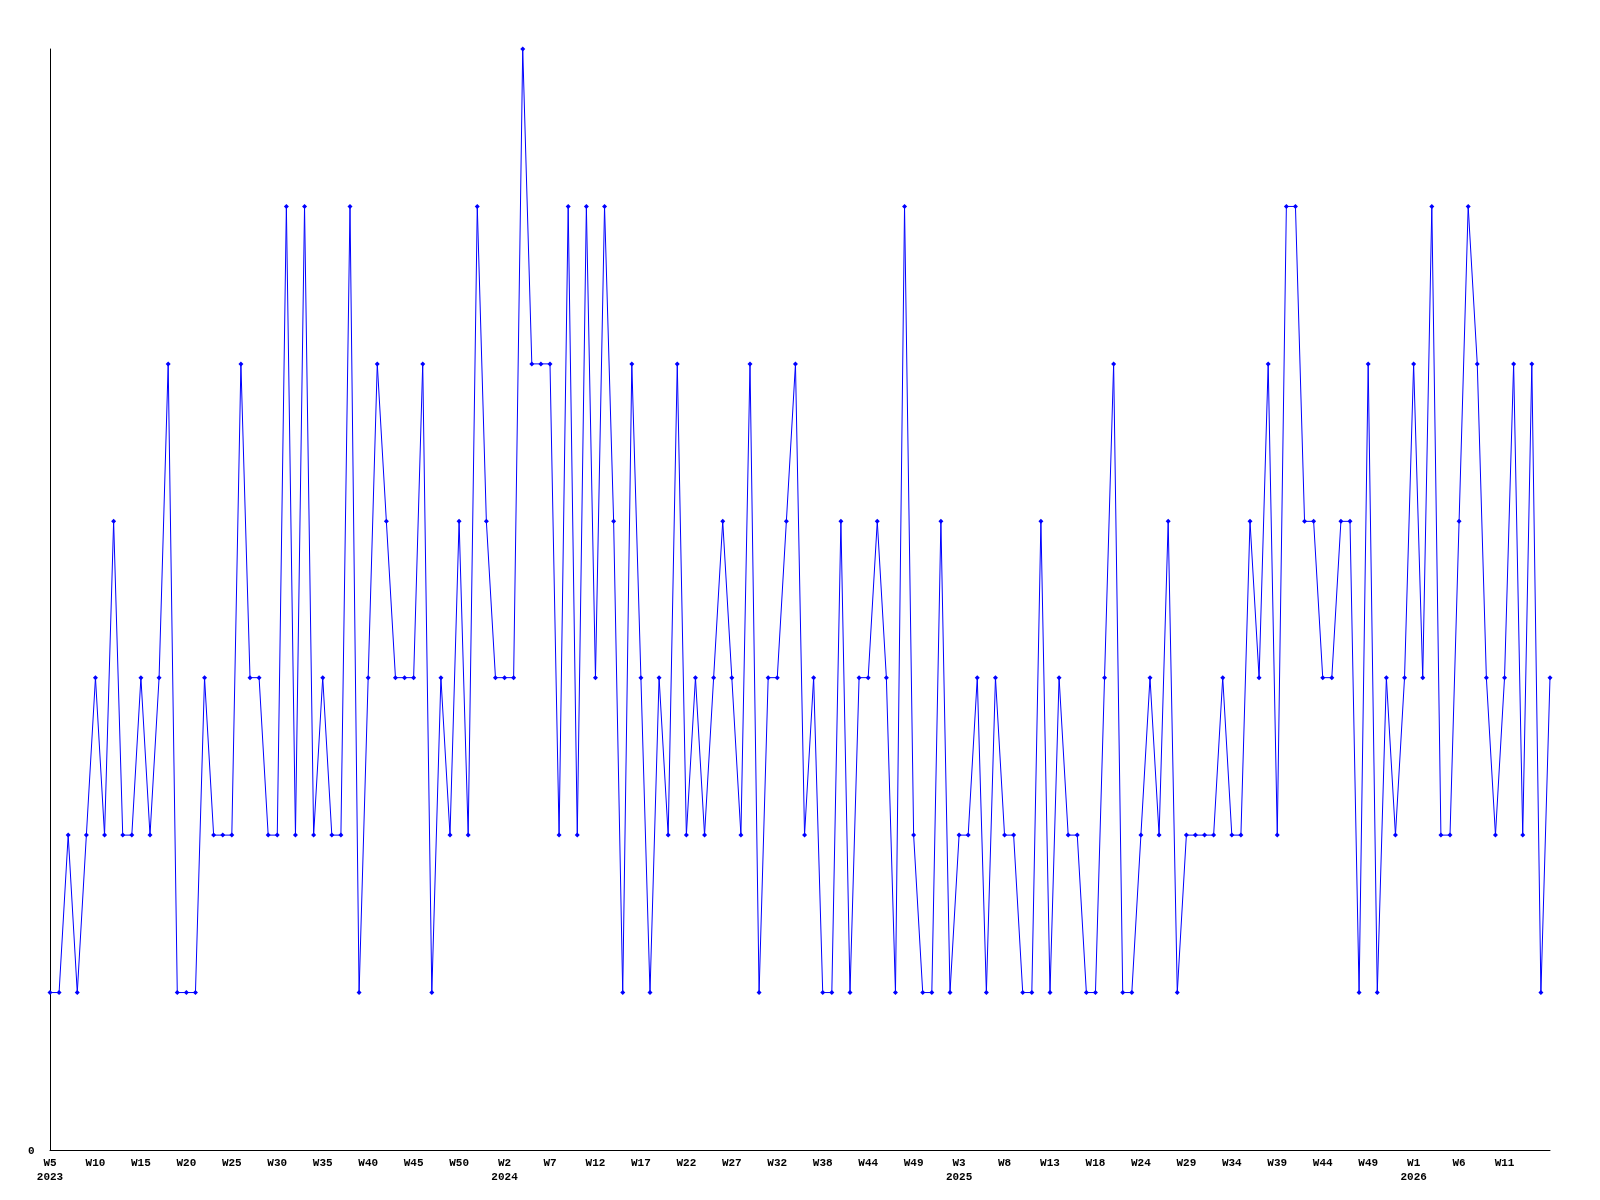 The width and height of the screenshot is (1600, 1200). I want to click on x-tick-label: W25, so click(232, 1163).